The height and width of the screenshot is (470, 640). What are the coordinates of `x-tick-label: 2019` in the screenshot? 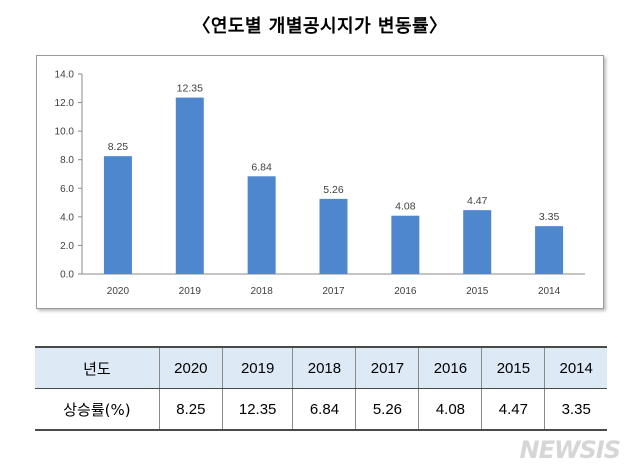 It's located at (190, 291).